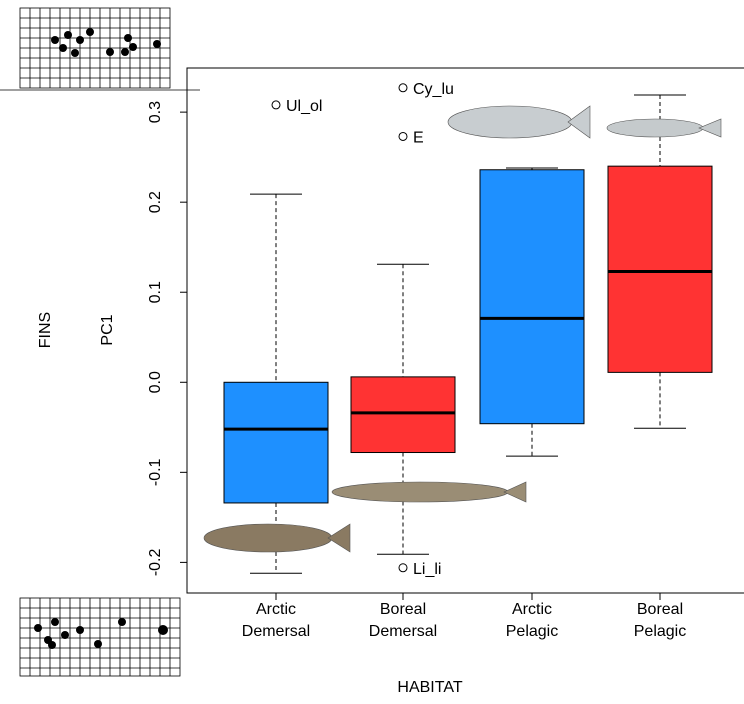  What do you see at coordinates (101, 633) in the screenshot?
I see `landmarks-bottom` at bounding box center [101, 633].